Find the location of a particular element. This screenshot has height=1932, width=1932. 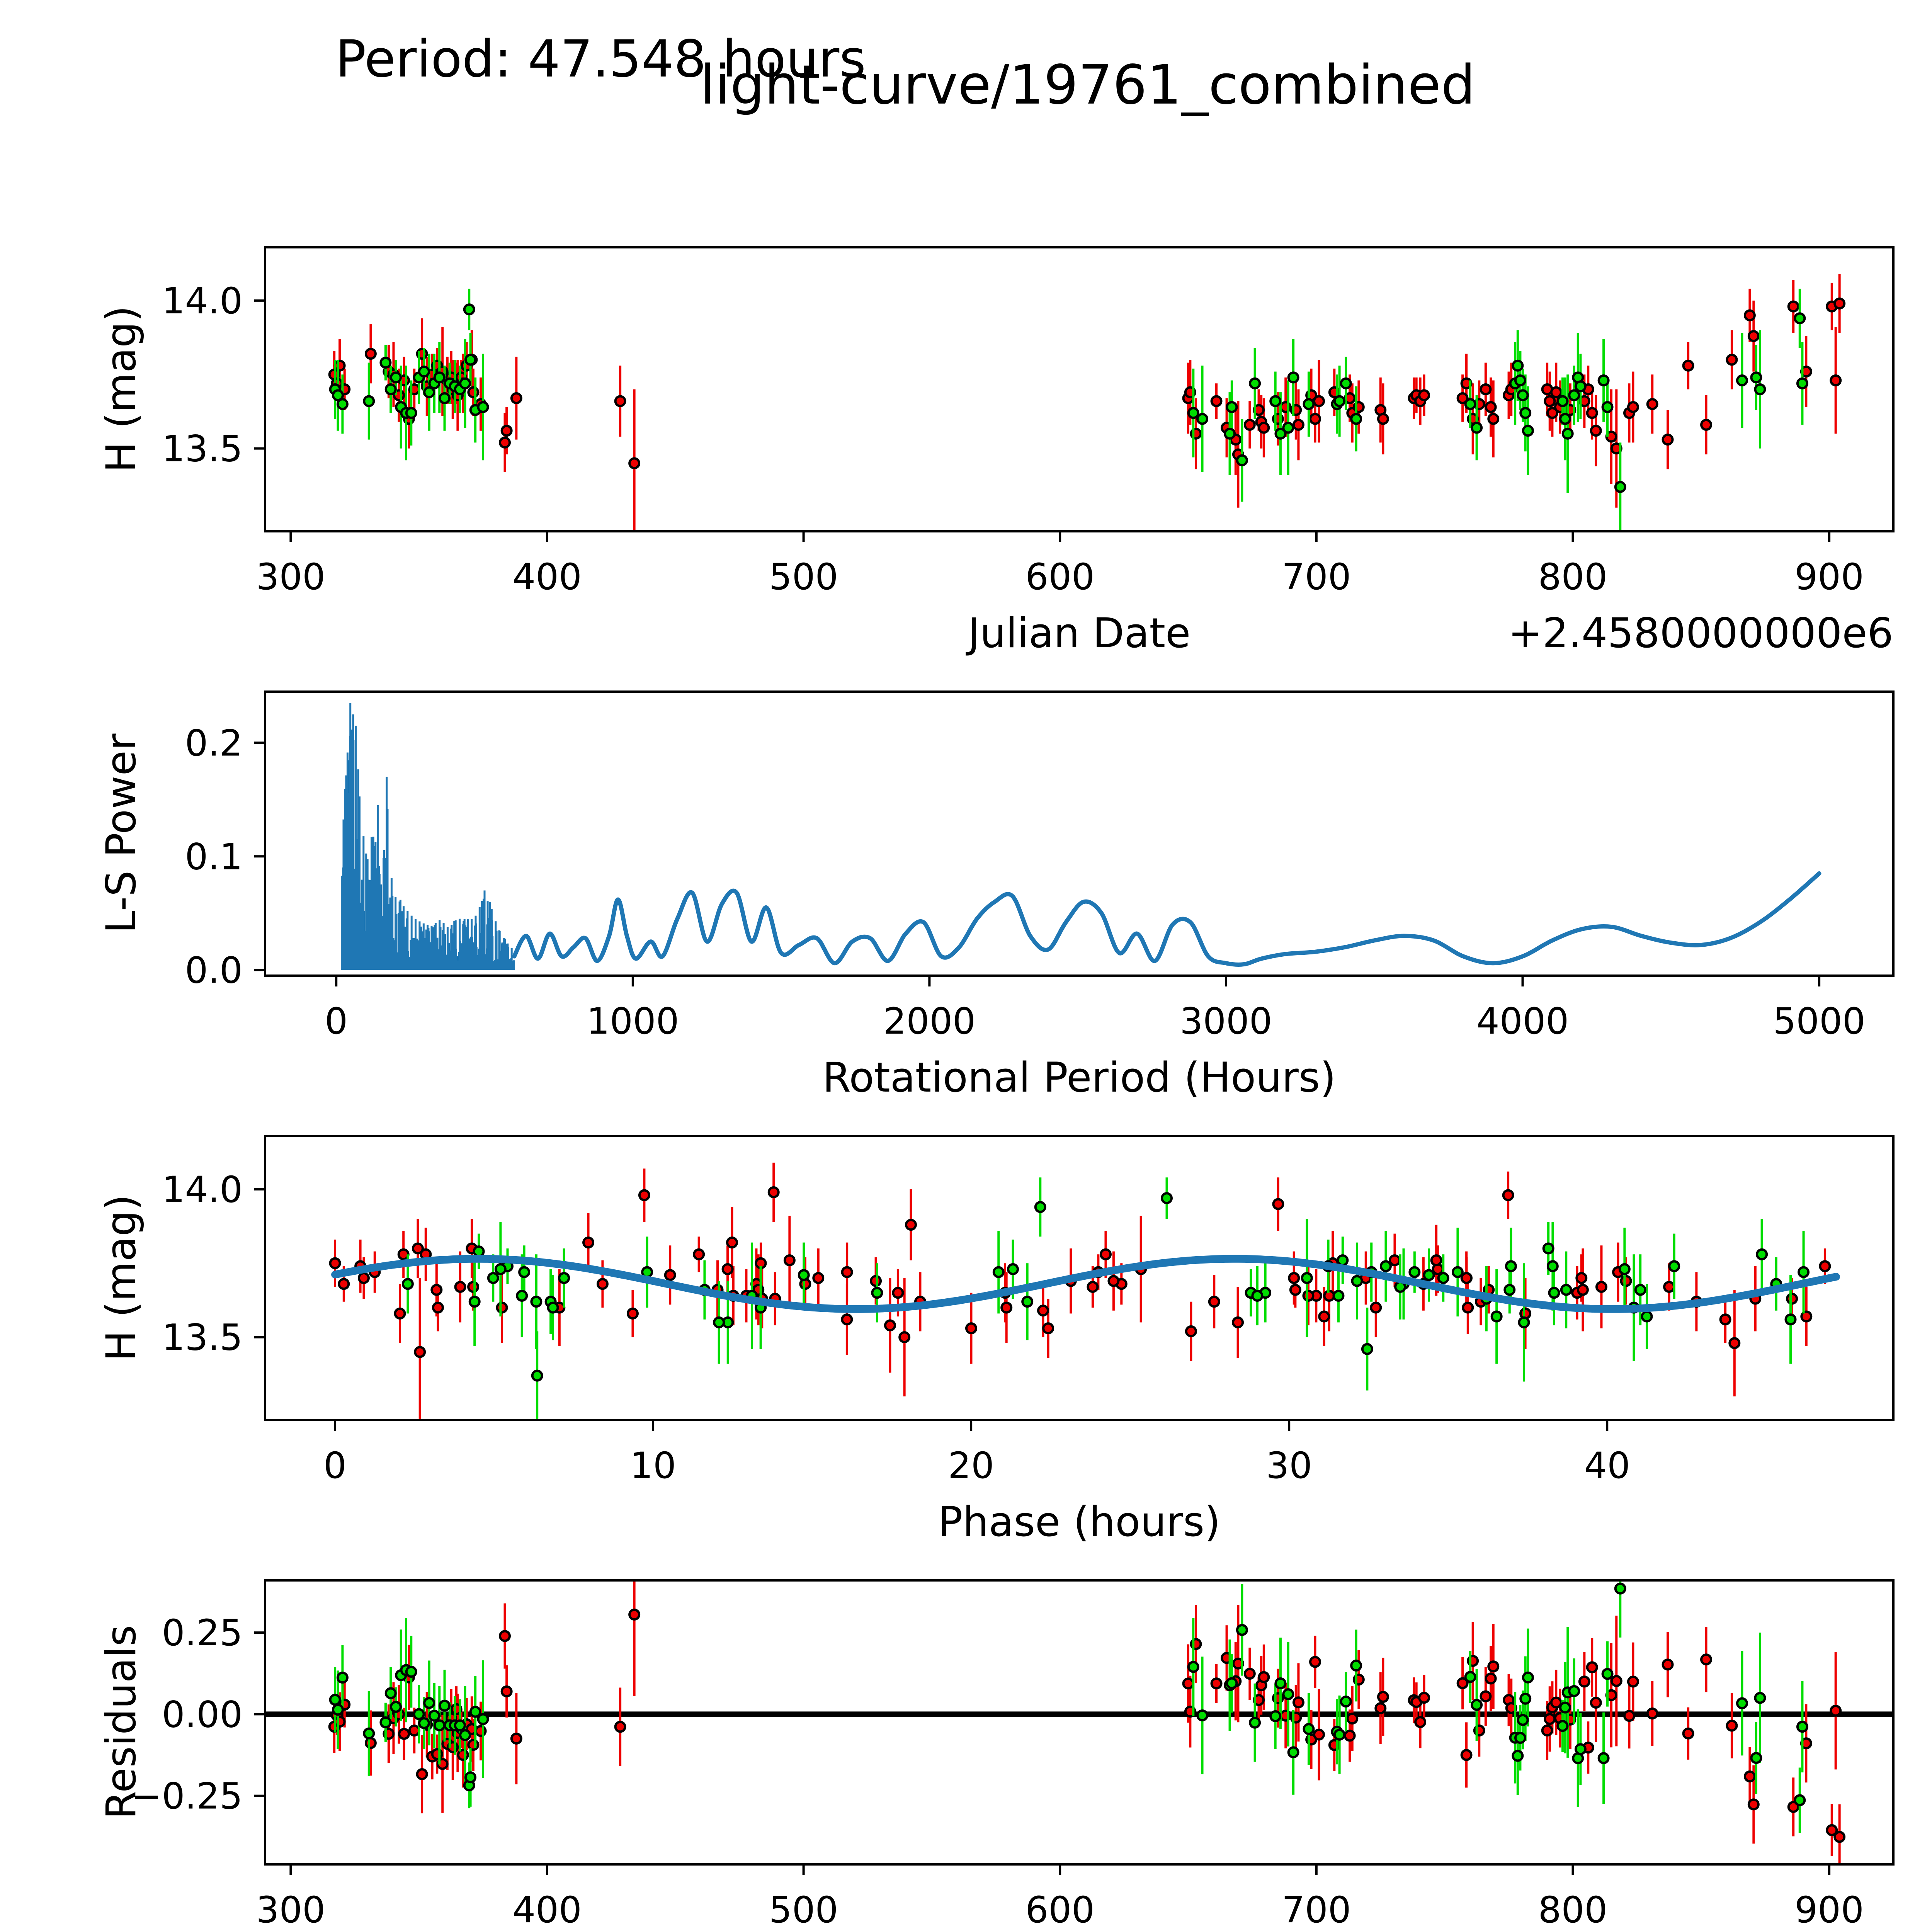

green-points is located at coordinates (1106, 1287).